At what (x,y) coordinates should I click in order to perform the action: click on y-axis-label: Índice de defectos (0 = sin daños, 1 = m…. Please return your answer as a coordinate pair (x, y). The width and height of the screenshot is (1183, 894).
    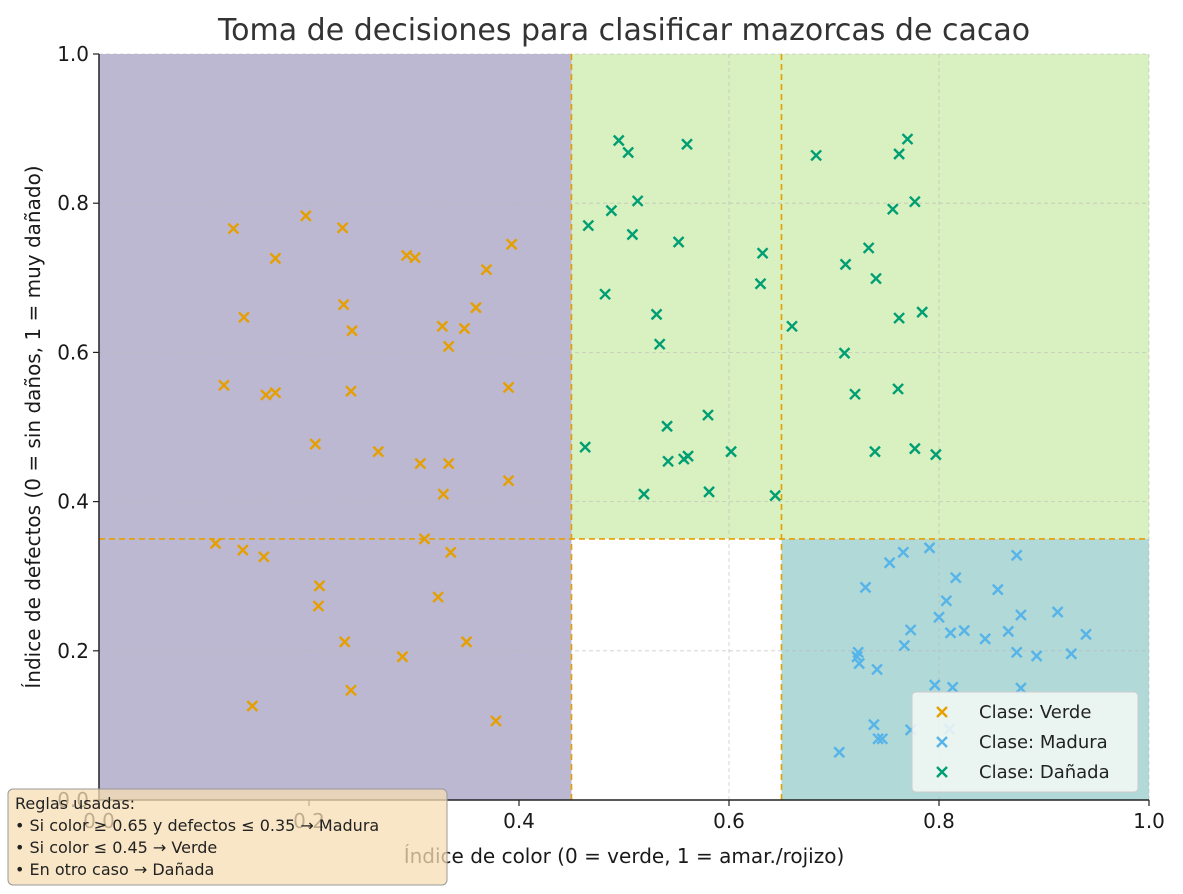
    Looking at the image, I should click on (33, 426).